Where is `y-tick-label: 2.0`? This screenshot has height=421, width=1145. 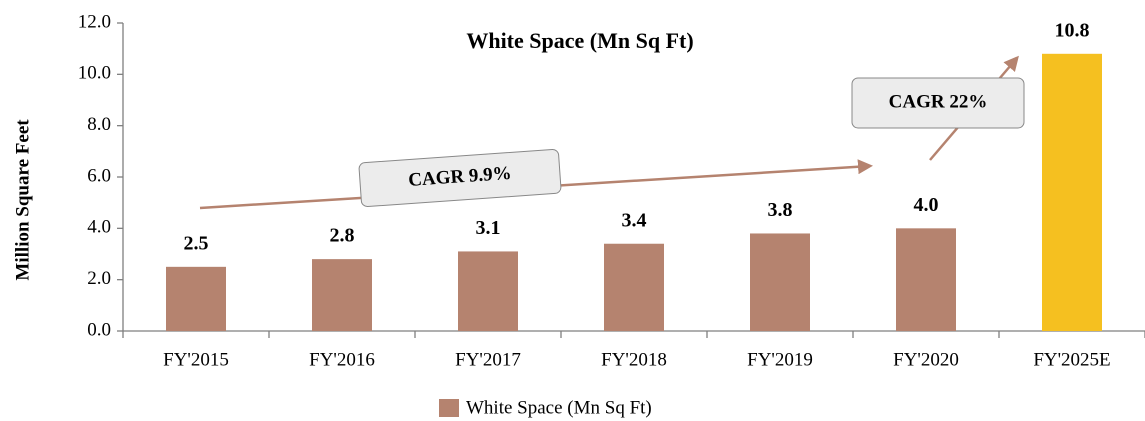
y-tick-label: 2.0 is located at coordinates (99, 278).